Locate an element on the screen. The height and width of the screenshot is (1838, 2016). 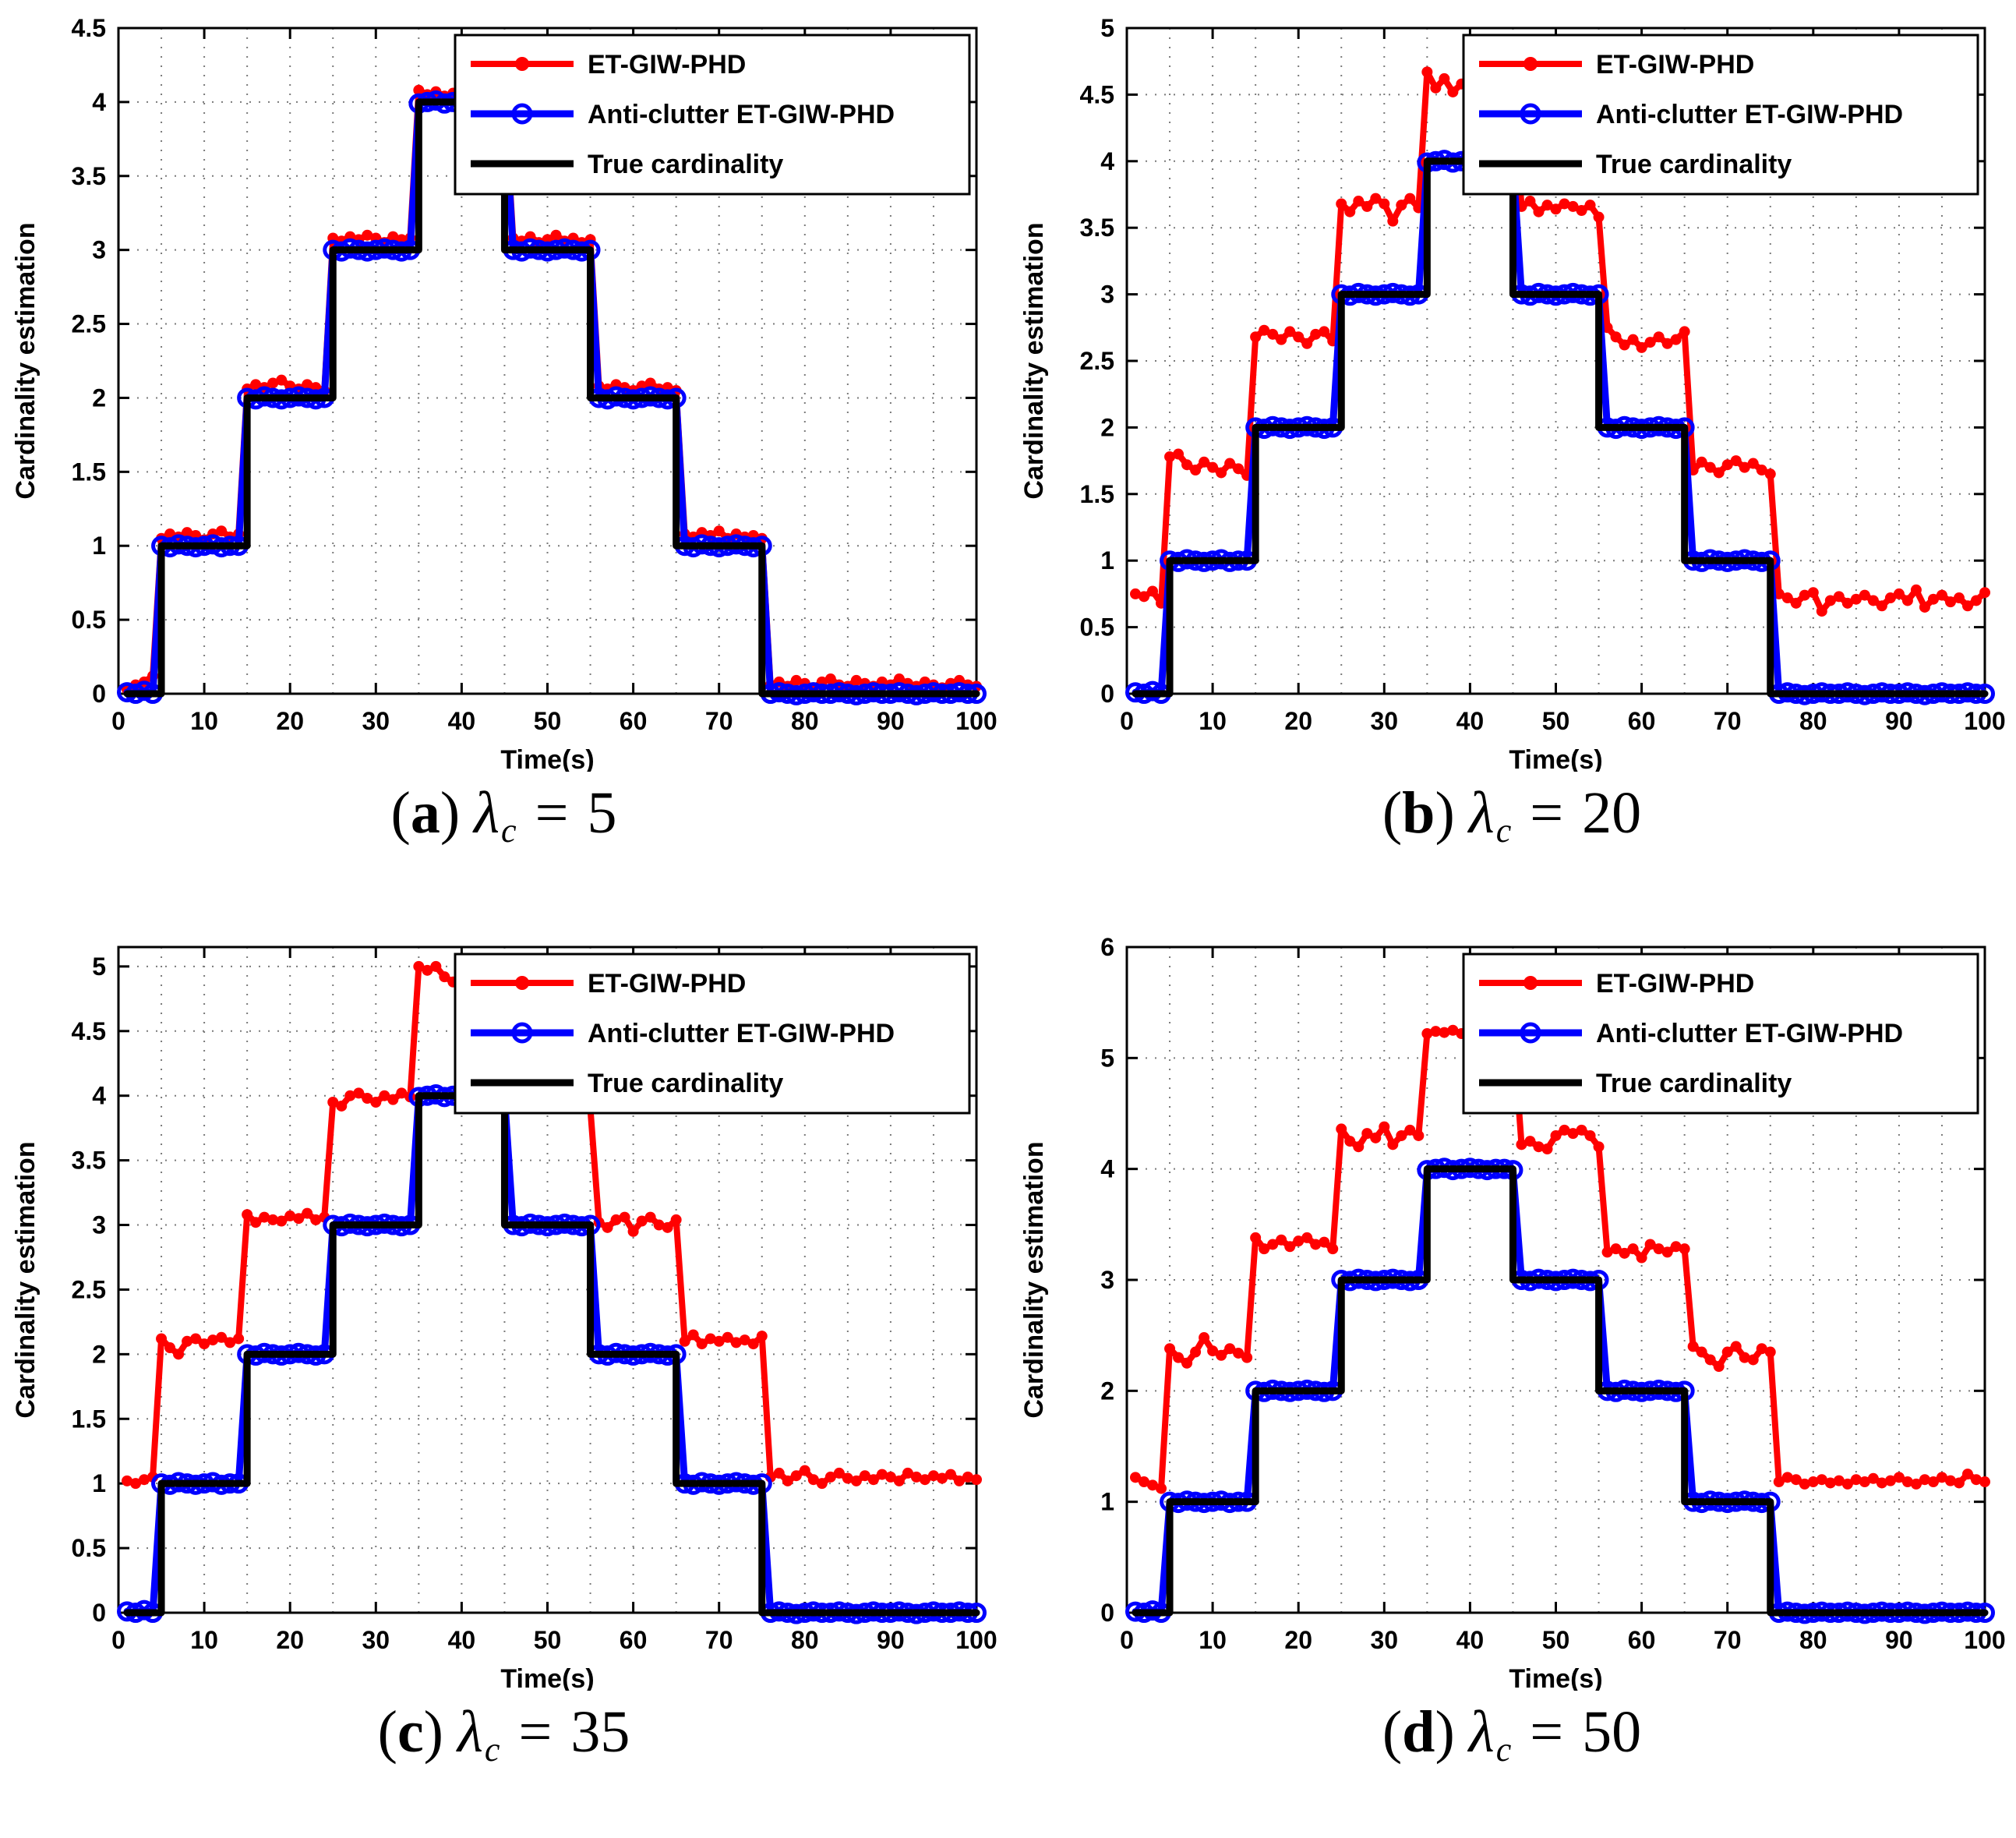
y-tick-label: 1 is located at coordinates (1107, 560).